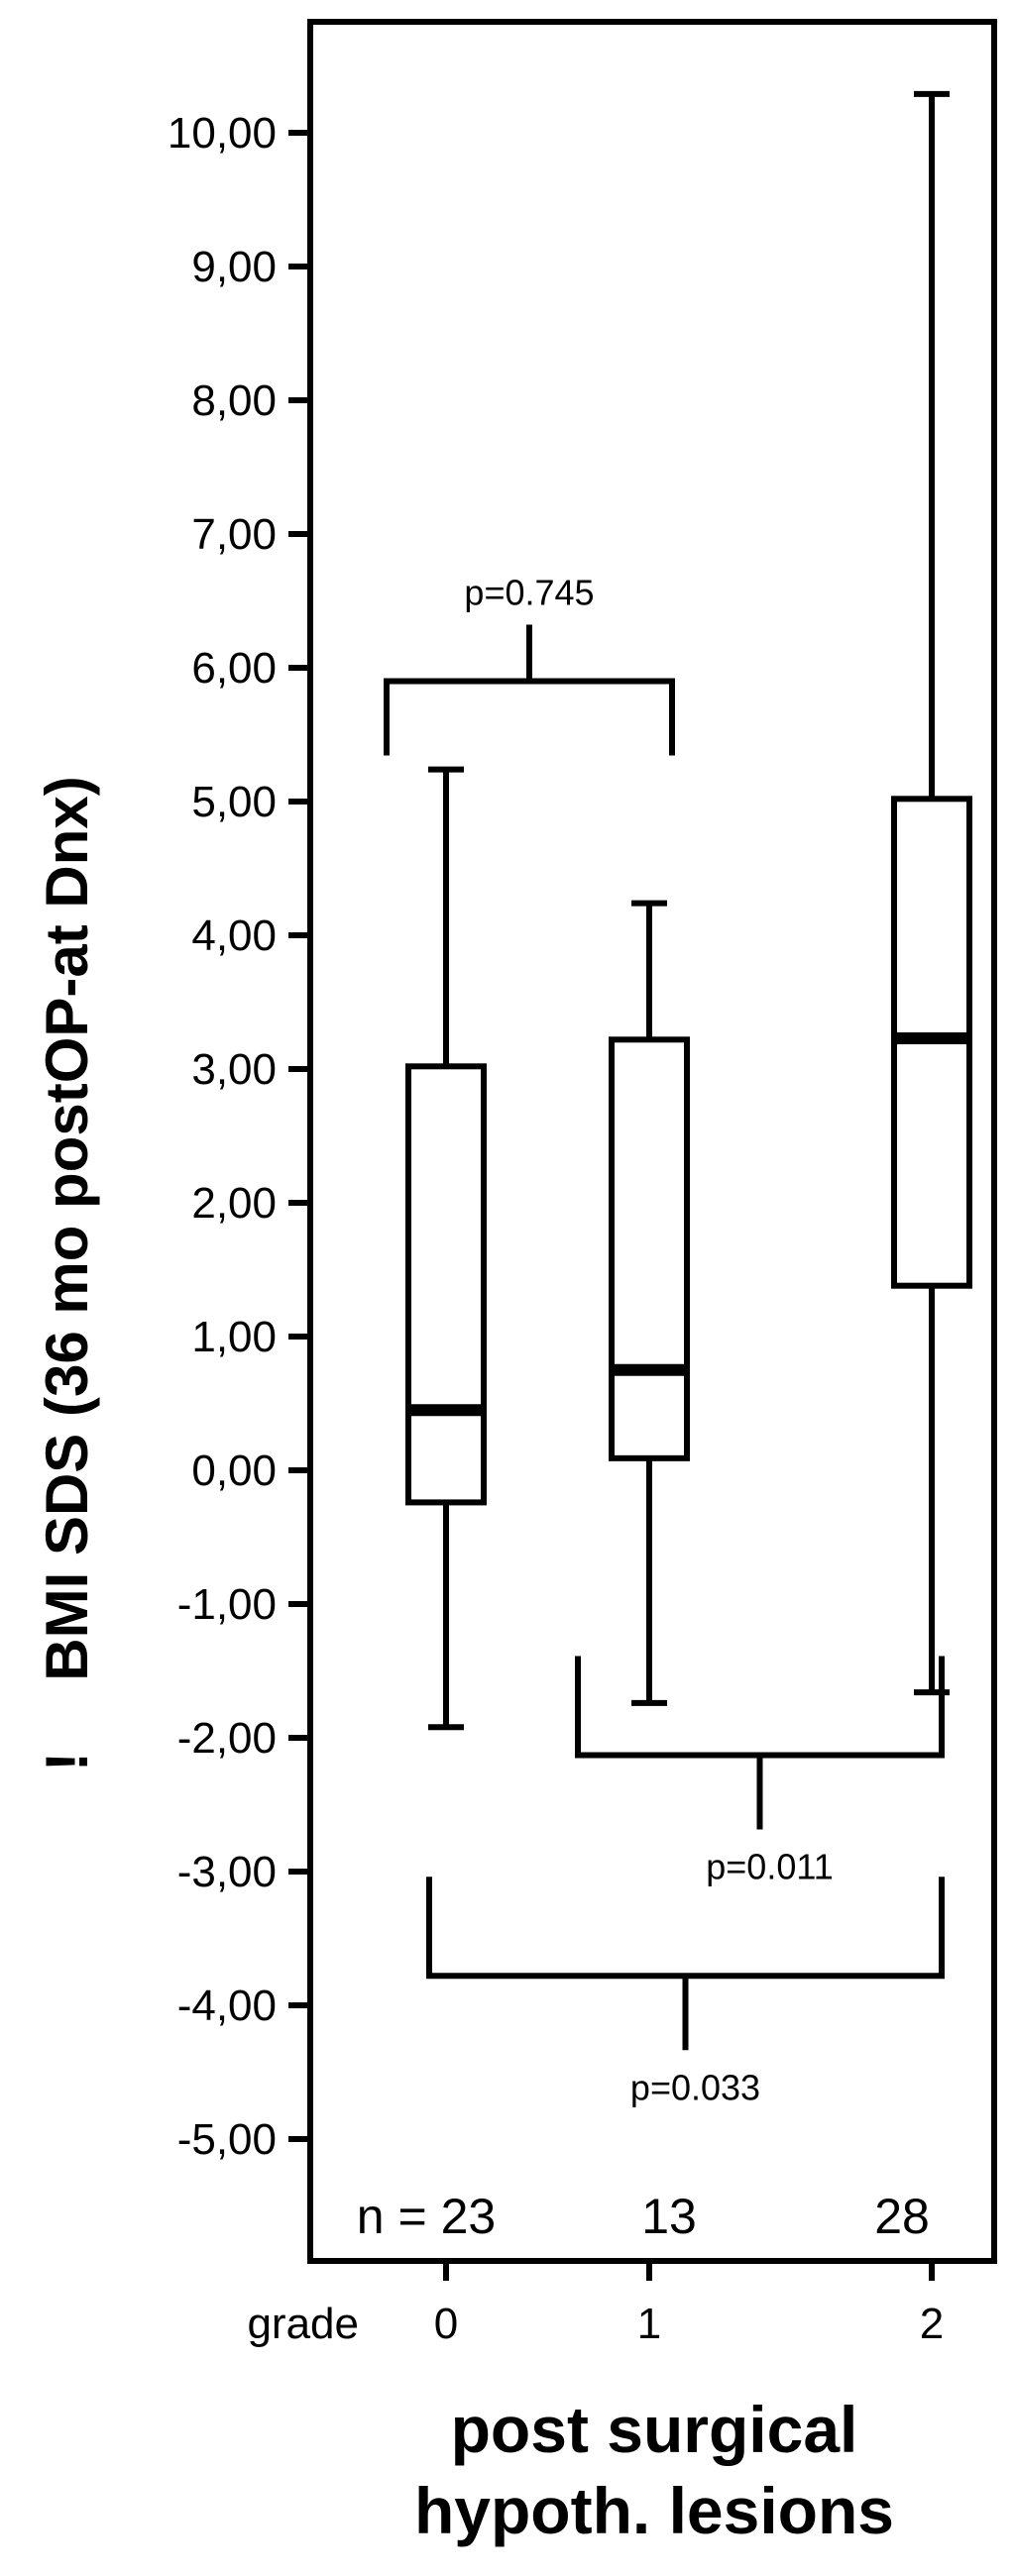 The width and height of the screenshot is (1015, 2576). I want to click on y-tick-label: -5,00, so click(227, 2139).